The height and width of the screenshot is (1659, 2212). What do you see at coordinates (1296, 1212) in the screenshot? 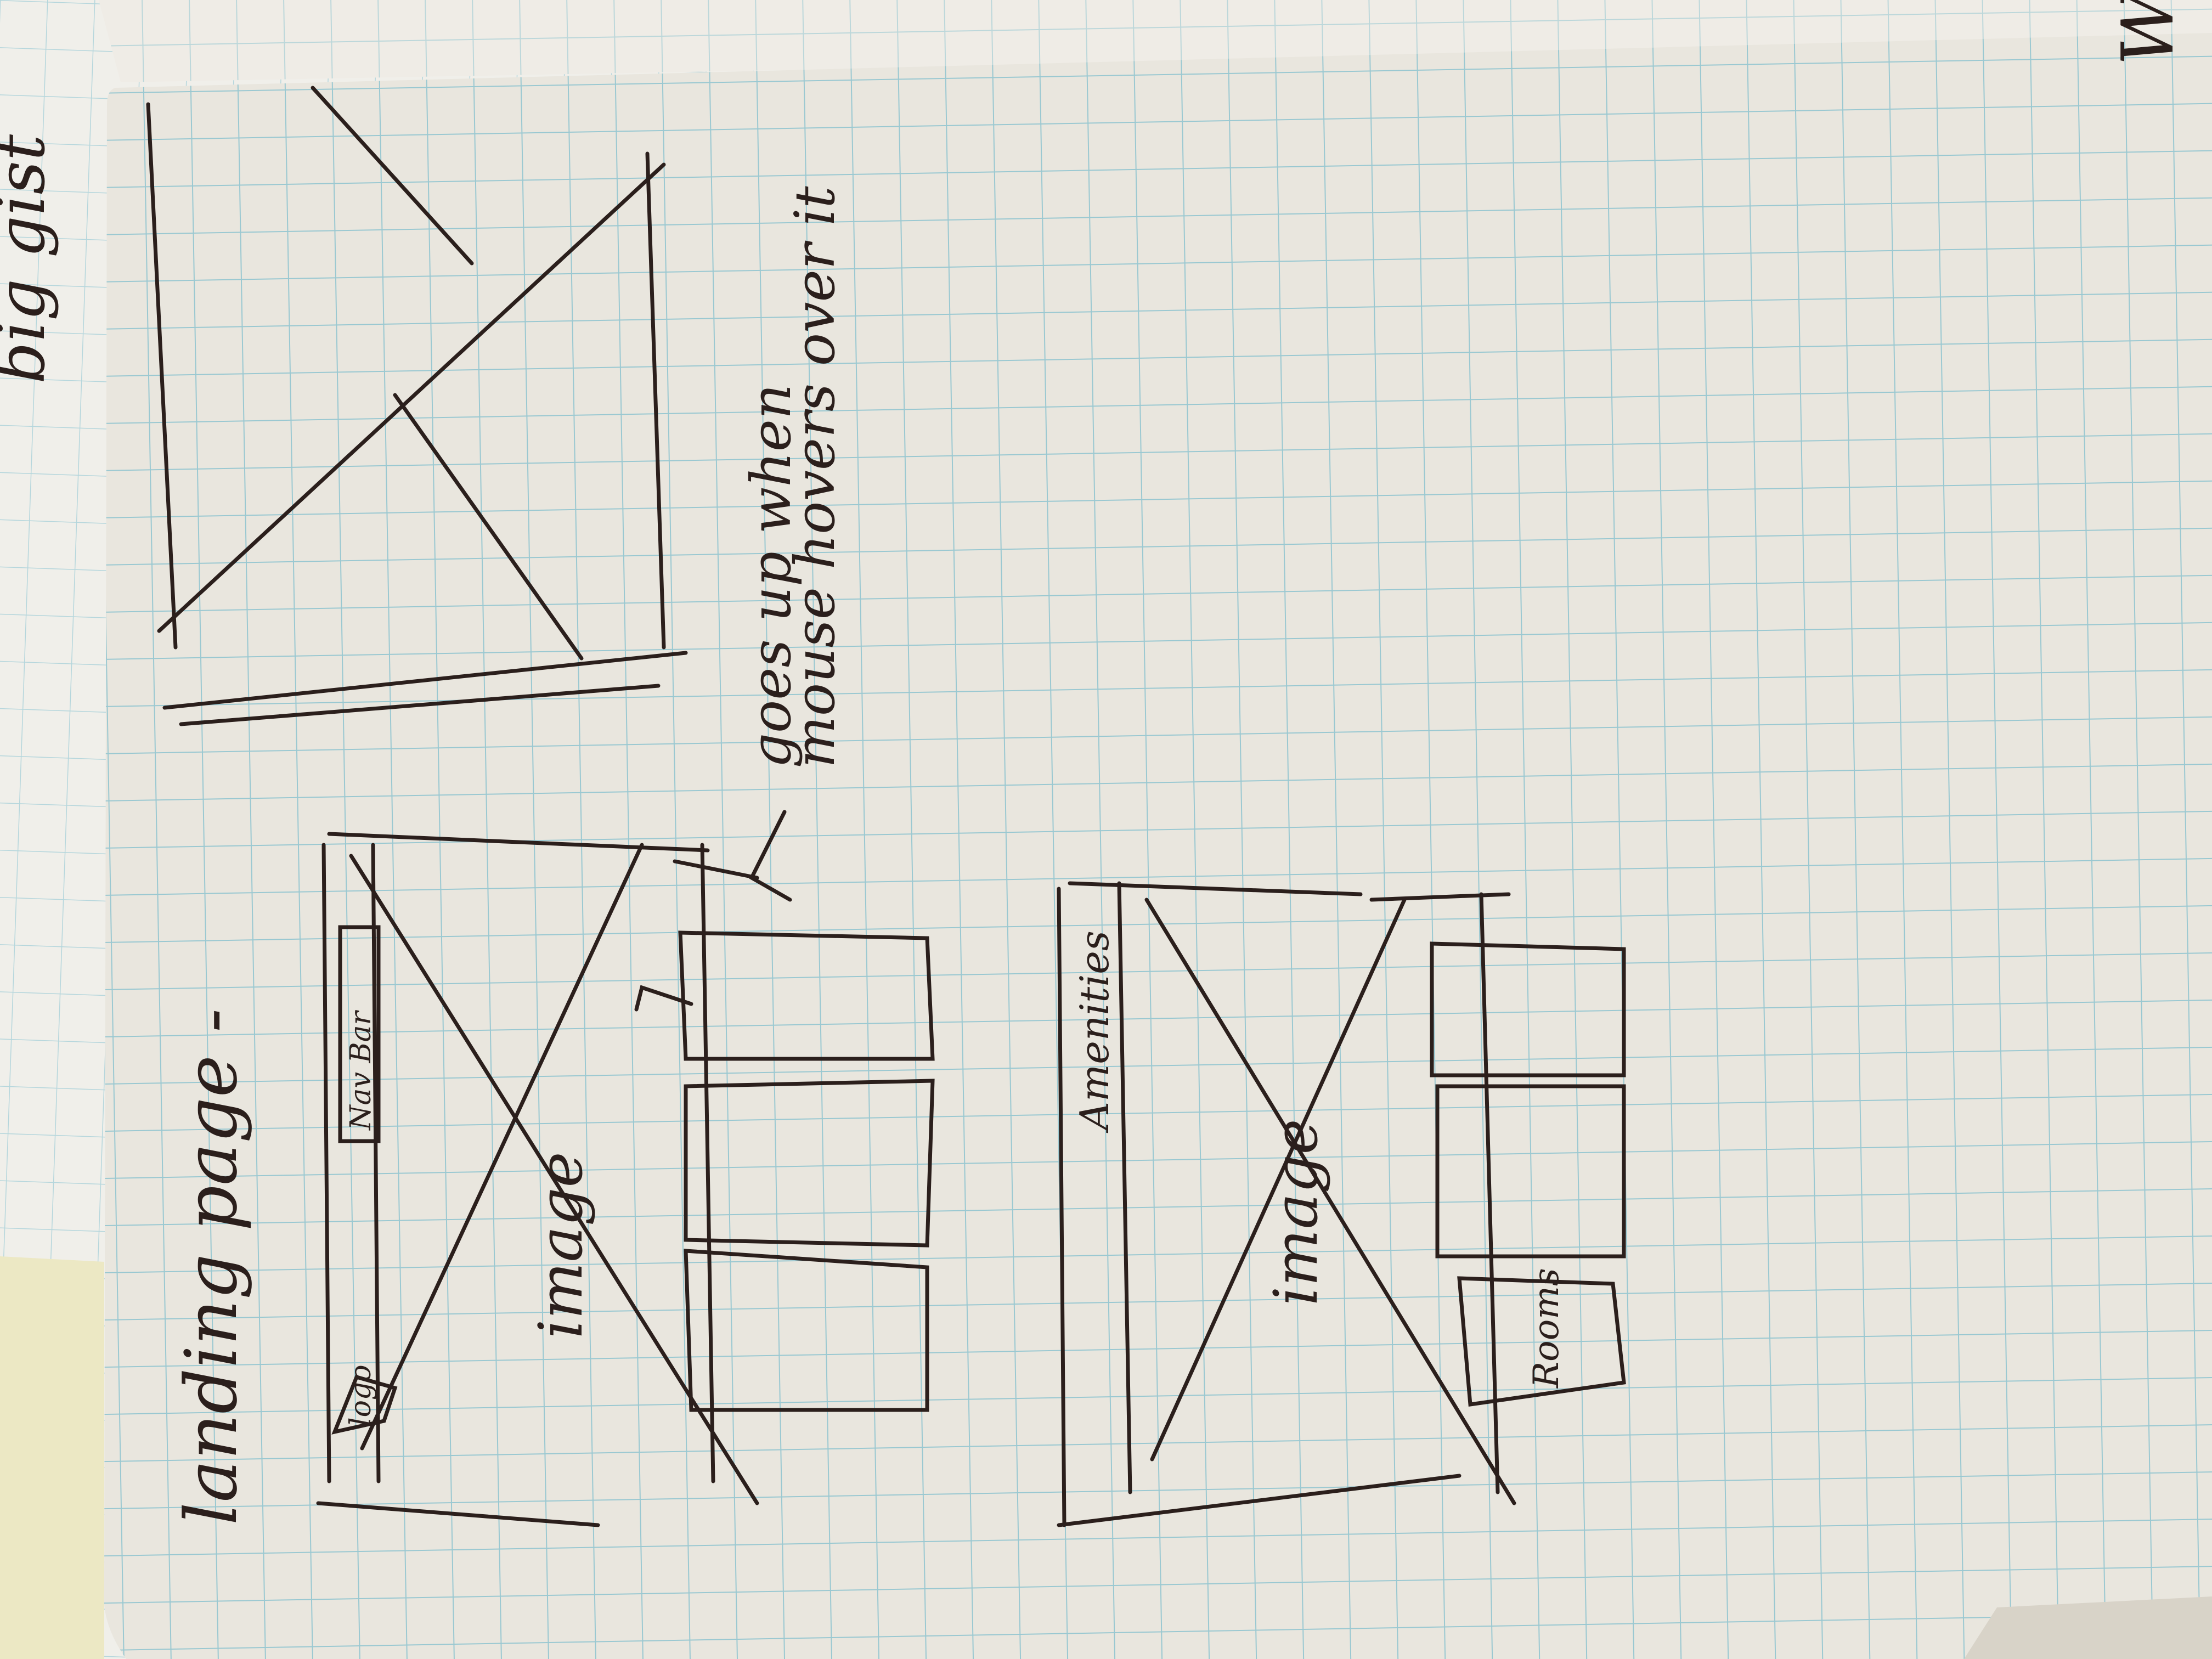
I see `image-label-b: image` at bounding box center [1296, 1212].